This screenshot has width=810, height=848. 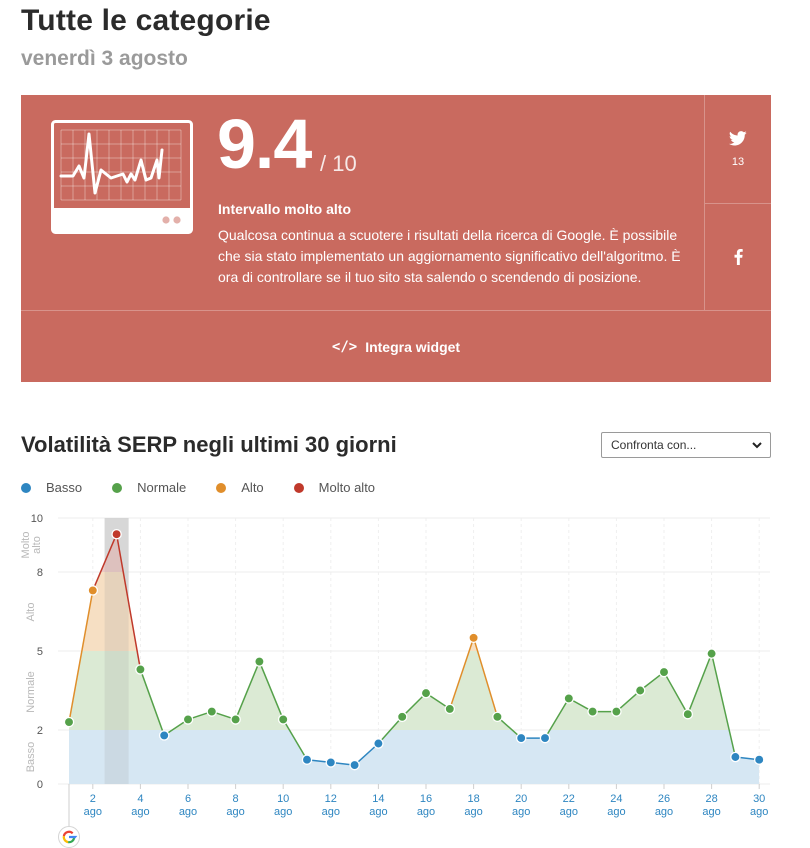 I want to click on zone-label-0: Basso, so click(x=31, y=757).